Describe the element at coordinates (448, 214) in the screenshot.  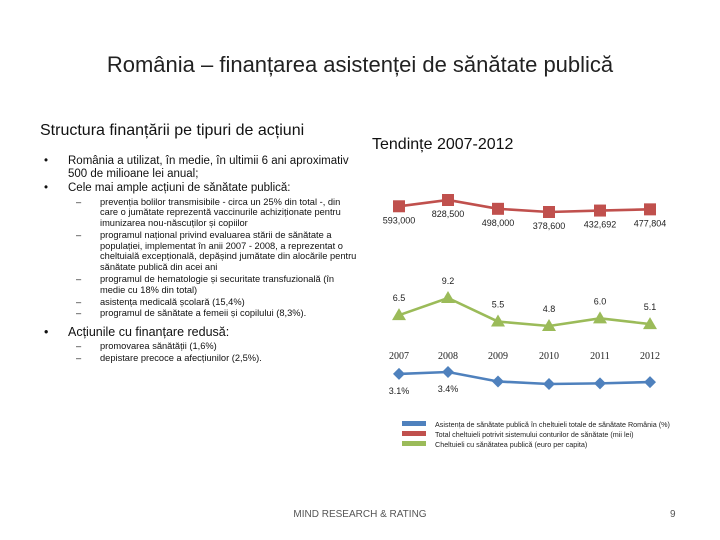
I see `data-label: 828,500` at that location.